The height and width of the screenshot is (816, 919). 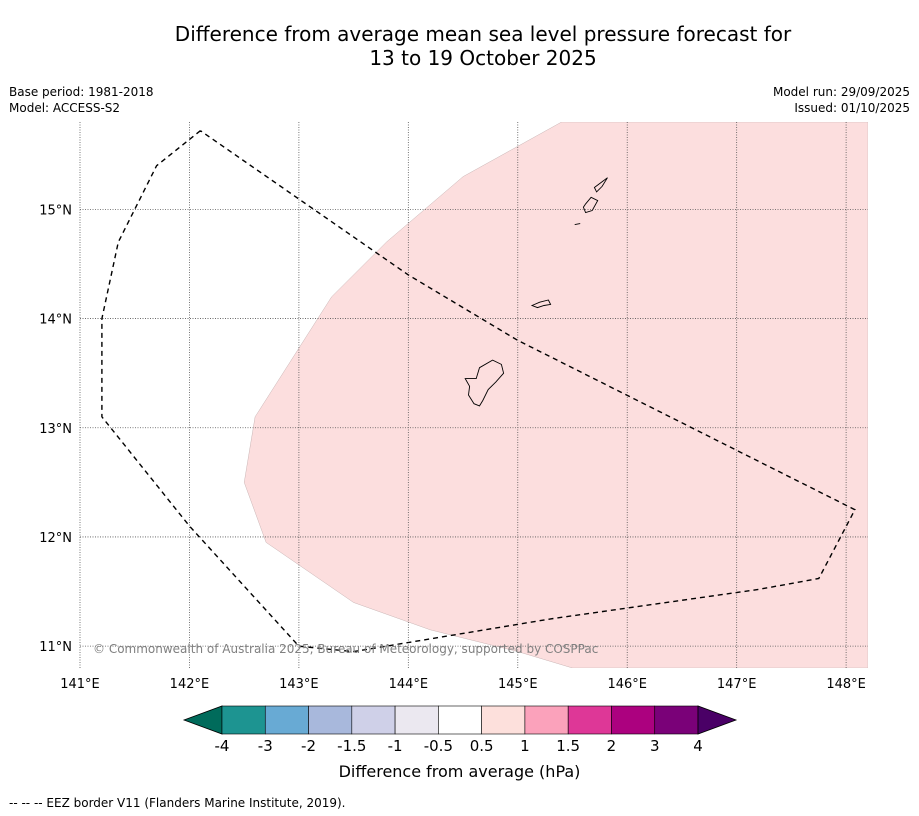 I want to click on colorbar-tick-label: 1, so click(x=525, y=746).